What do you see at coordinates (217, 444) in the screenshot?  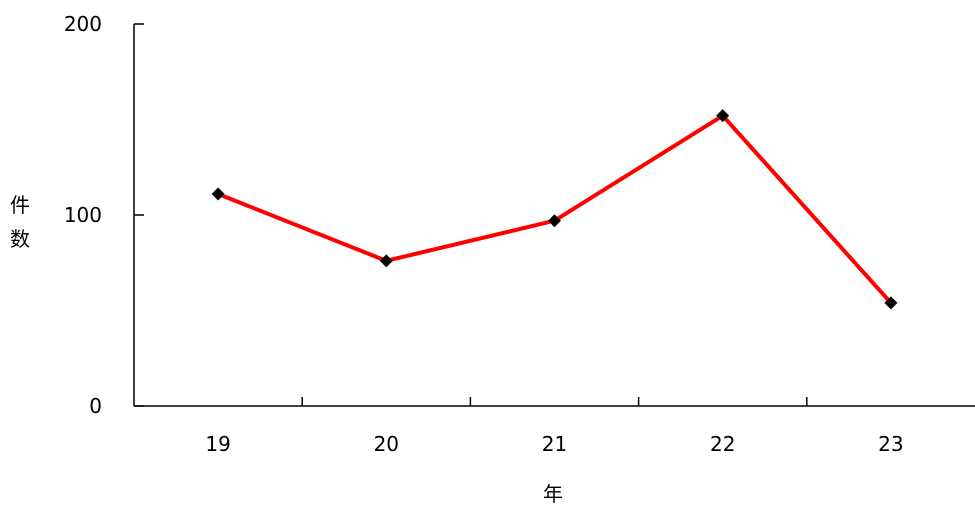 I see `x-tick-label: 19` at bounding box center [217, 444].